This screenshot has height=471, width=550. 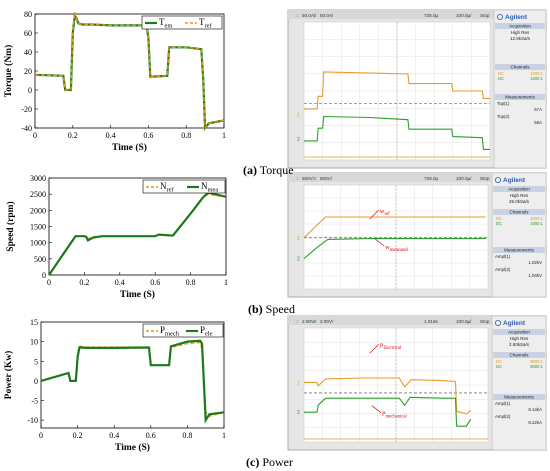 I want to click on measurement-name: Ampl(2), so click(x=503, y=269).